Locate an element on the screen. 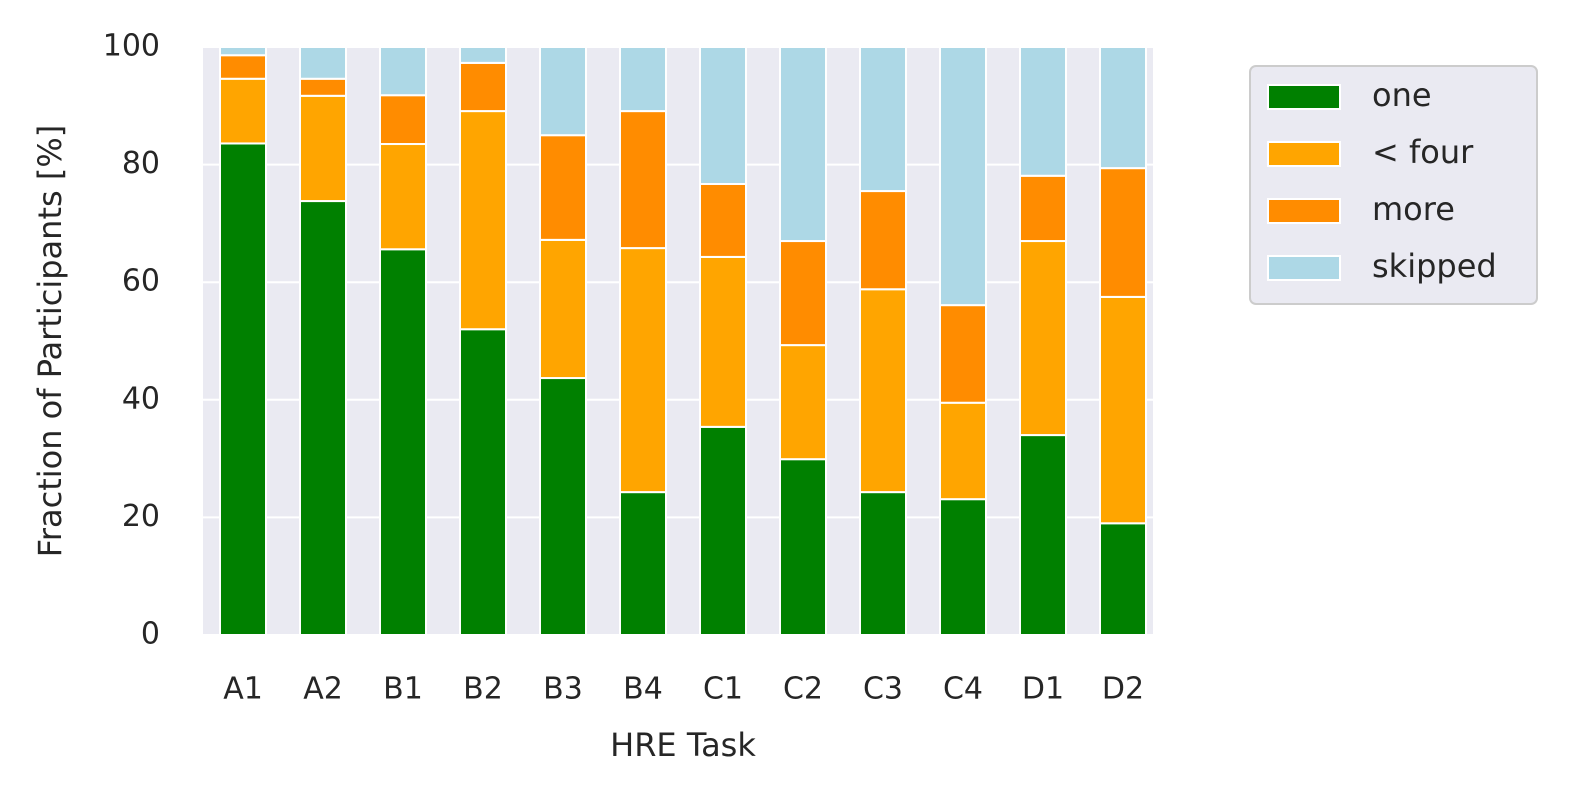 This screenshot has width=1578, height=806. x-tick-label: A1 is located at coordinates (243, 689).